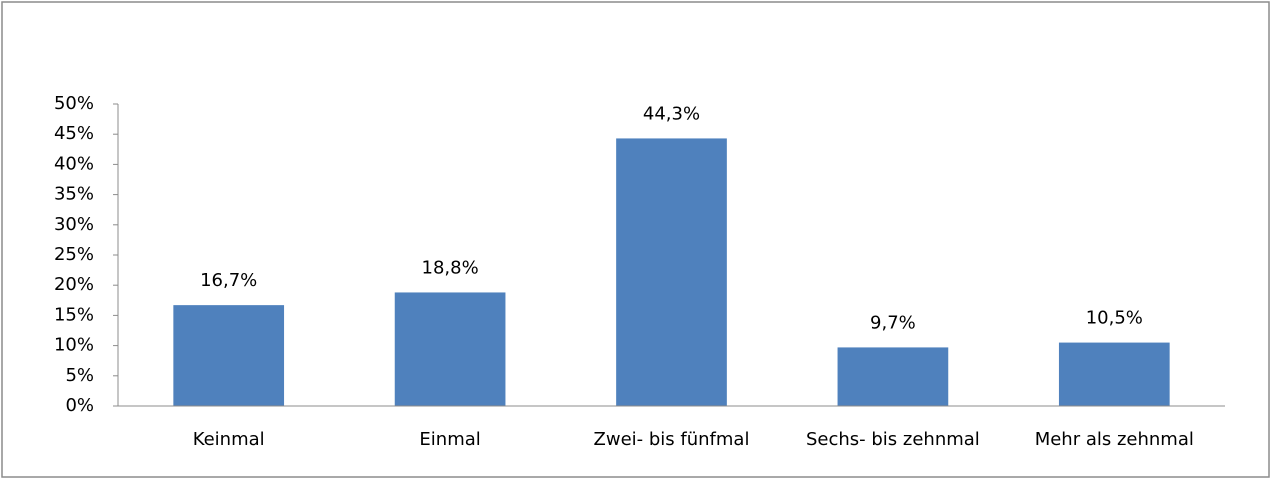  I want to click on y-tick-label: 30%, so click(74, 224).